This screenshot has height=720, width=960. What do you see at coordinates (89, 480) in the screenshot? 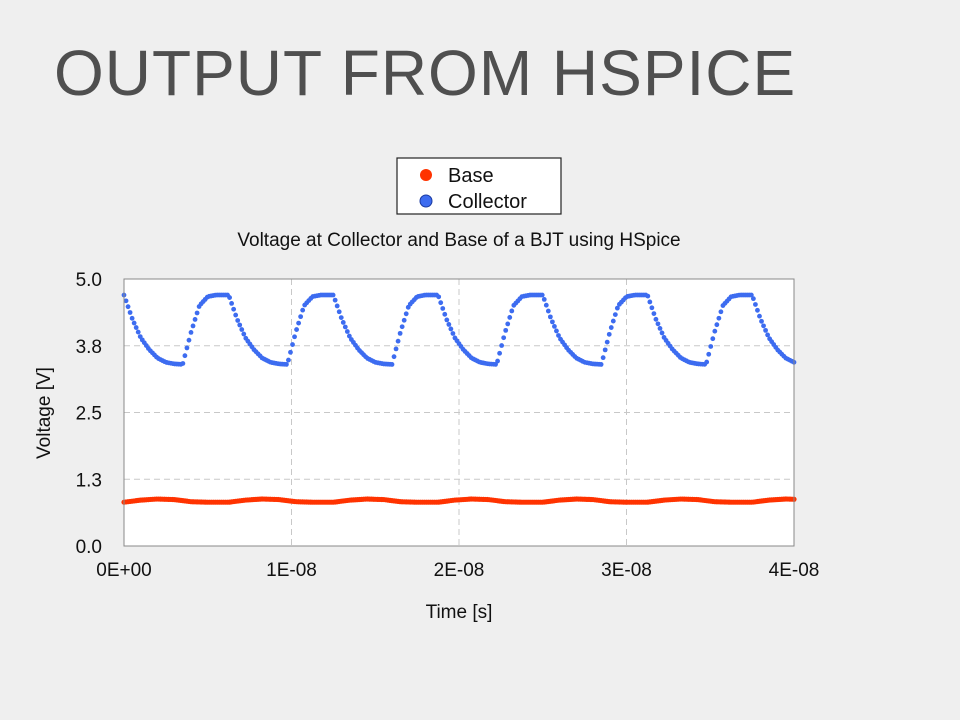
I see `y-tick-label: 1.3` at bounding box center [89, 480].